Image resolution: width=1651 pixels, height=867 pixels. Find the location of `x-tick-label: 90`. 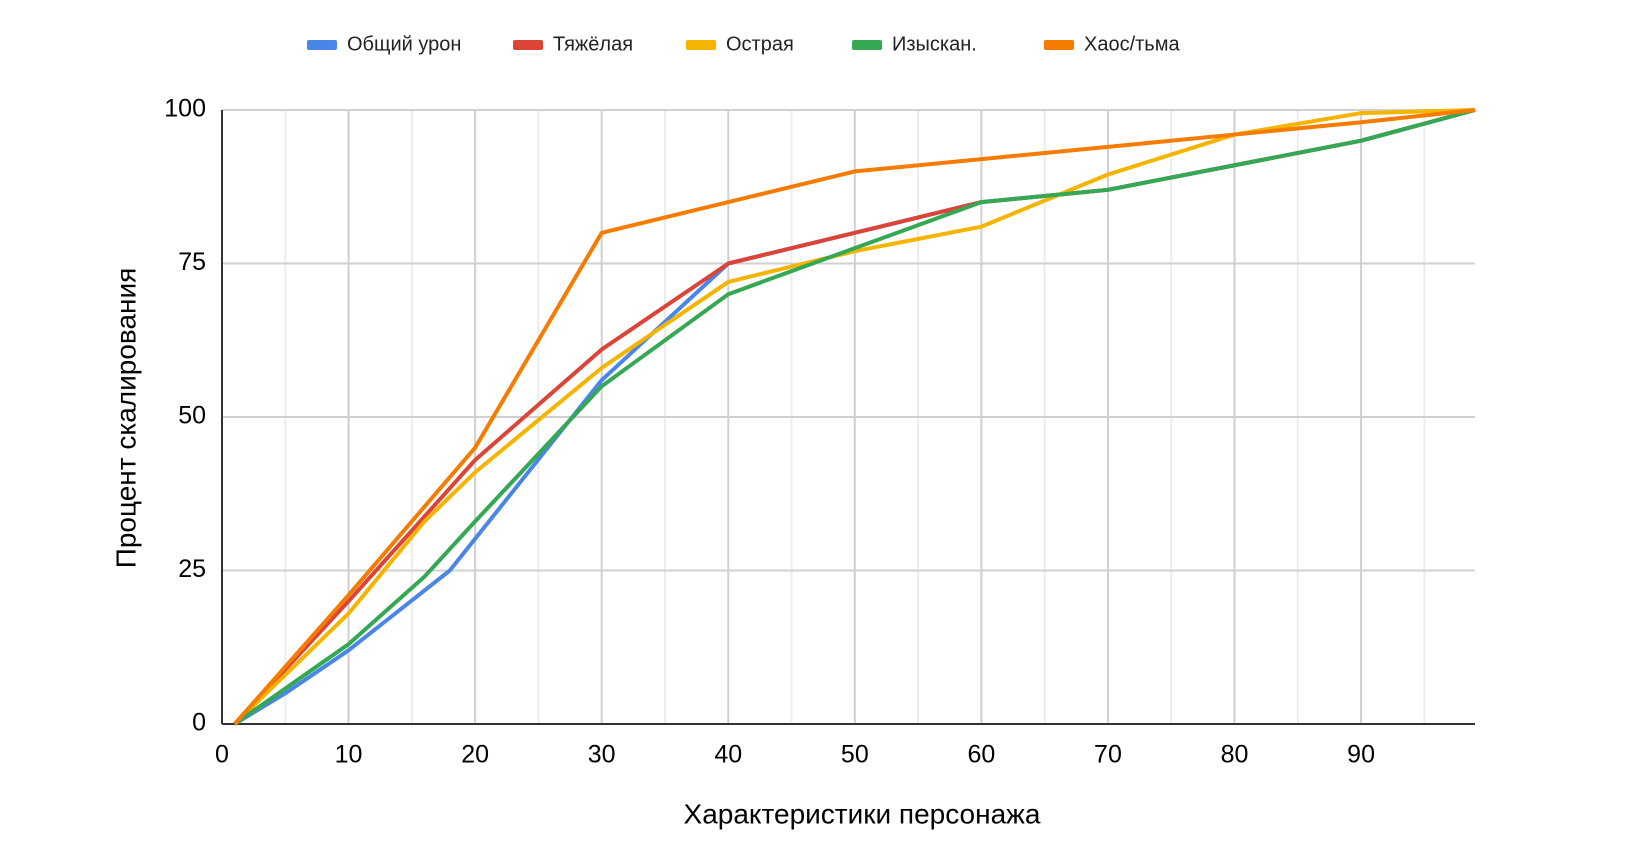

x-tick-label: 90 is located at coordinates (1361, 755).